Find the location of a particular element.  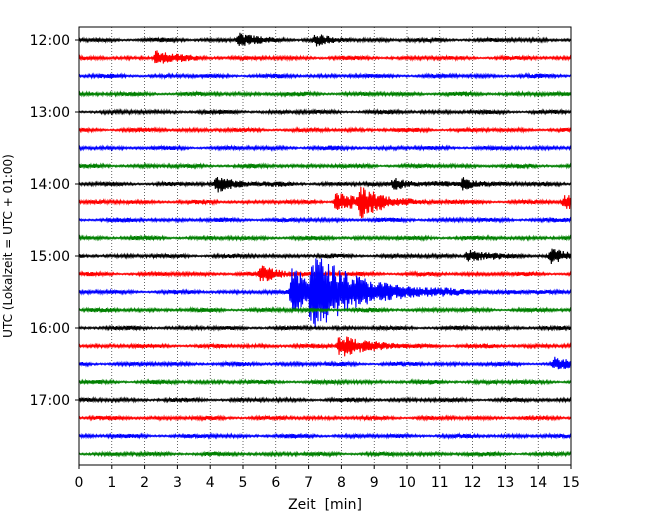

x-tick-label: 6 is located at coordinates (275, 483).